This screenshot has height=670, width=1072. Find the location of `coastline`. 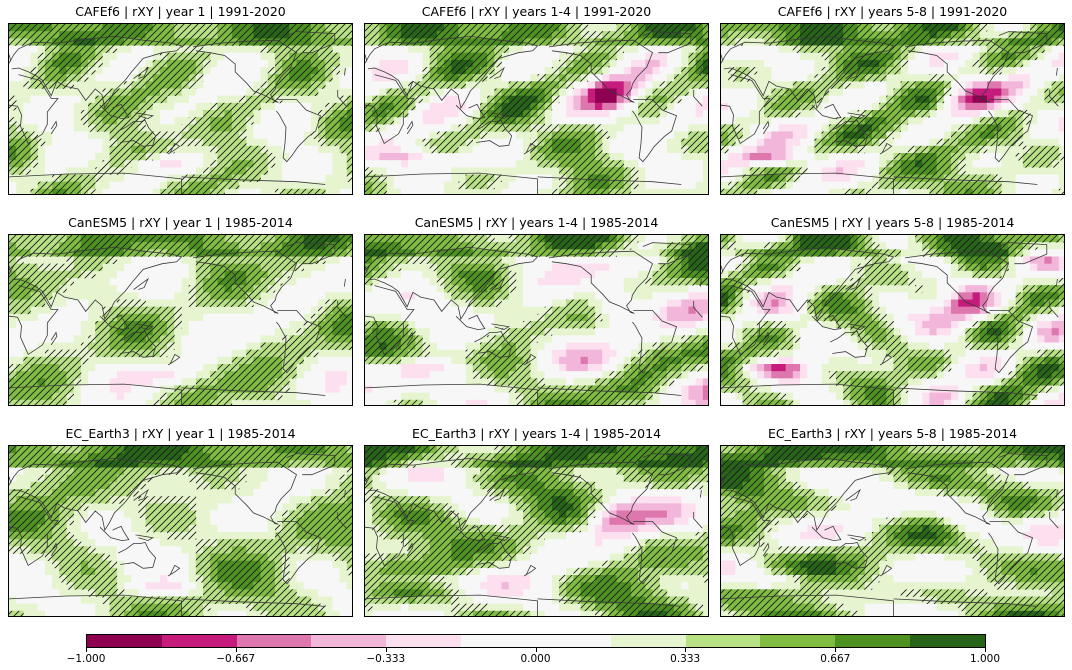

coastline is located at coordinates (311, 42).